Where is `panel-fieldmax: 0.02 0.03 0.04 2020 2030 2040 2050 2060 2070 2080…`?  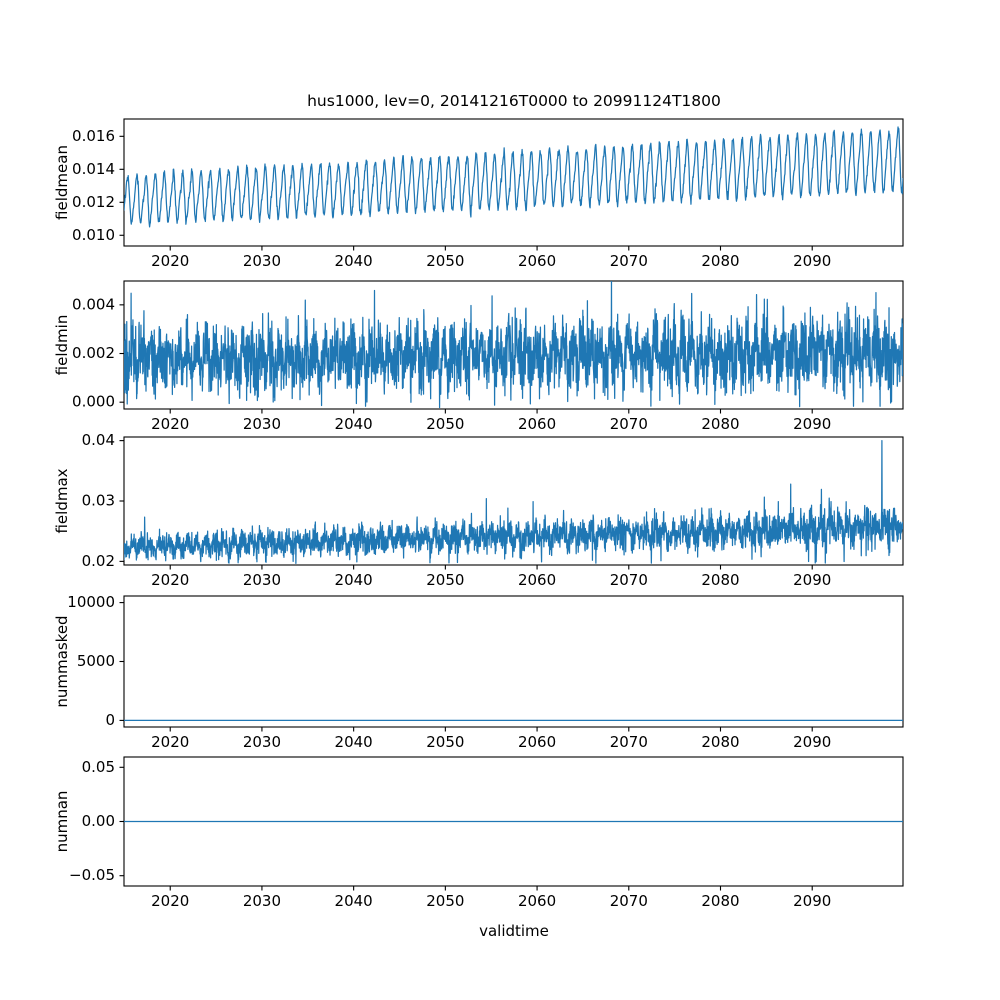 panel-fieldmax: 0.02 0.03 0.04 2020 2030 2040 2050 2060 2070 2080… is located at coordinates (478, 510).